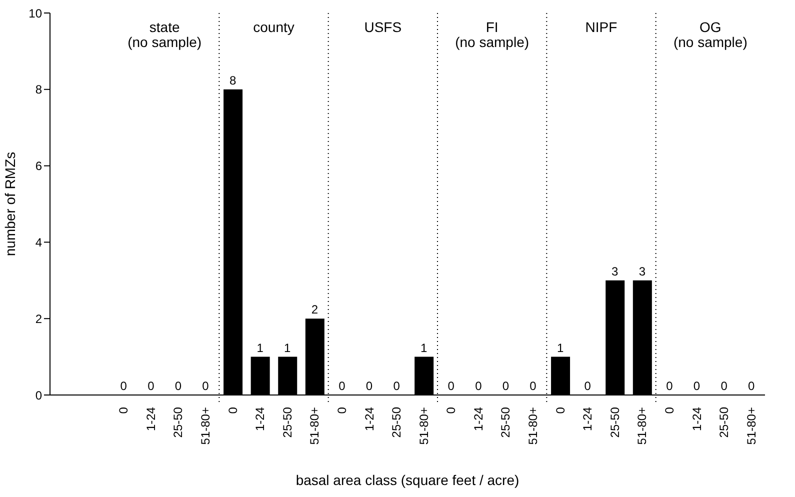 This screenshot has width=795, height=497. I want to click on y-tick-label: 10, so click(35, 13).